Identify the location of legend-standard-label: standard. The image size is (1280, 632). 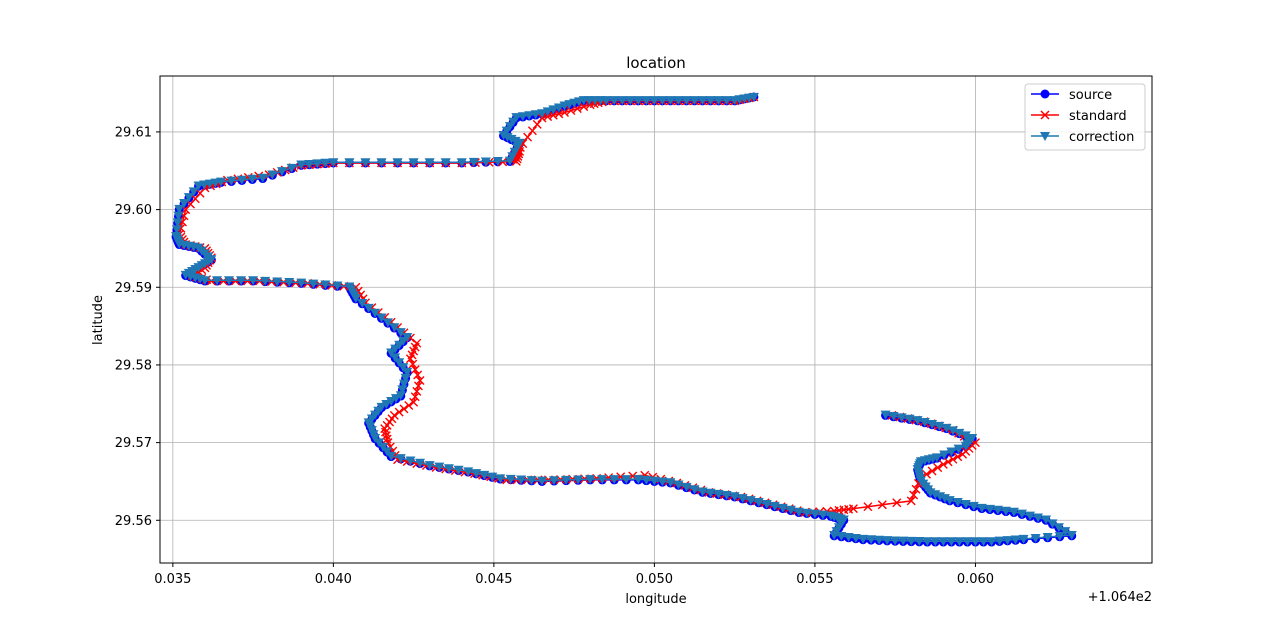
(1098, 116).